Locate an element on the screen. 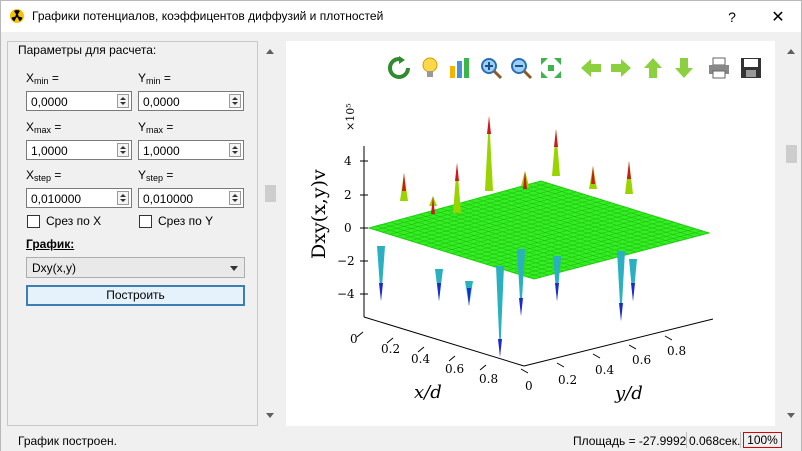  fit-icon is located at coordinates (551, 68).